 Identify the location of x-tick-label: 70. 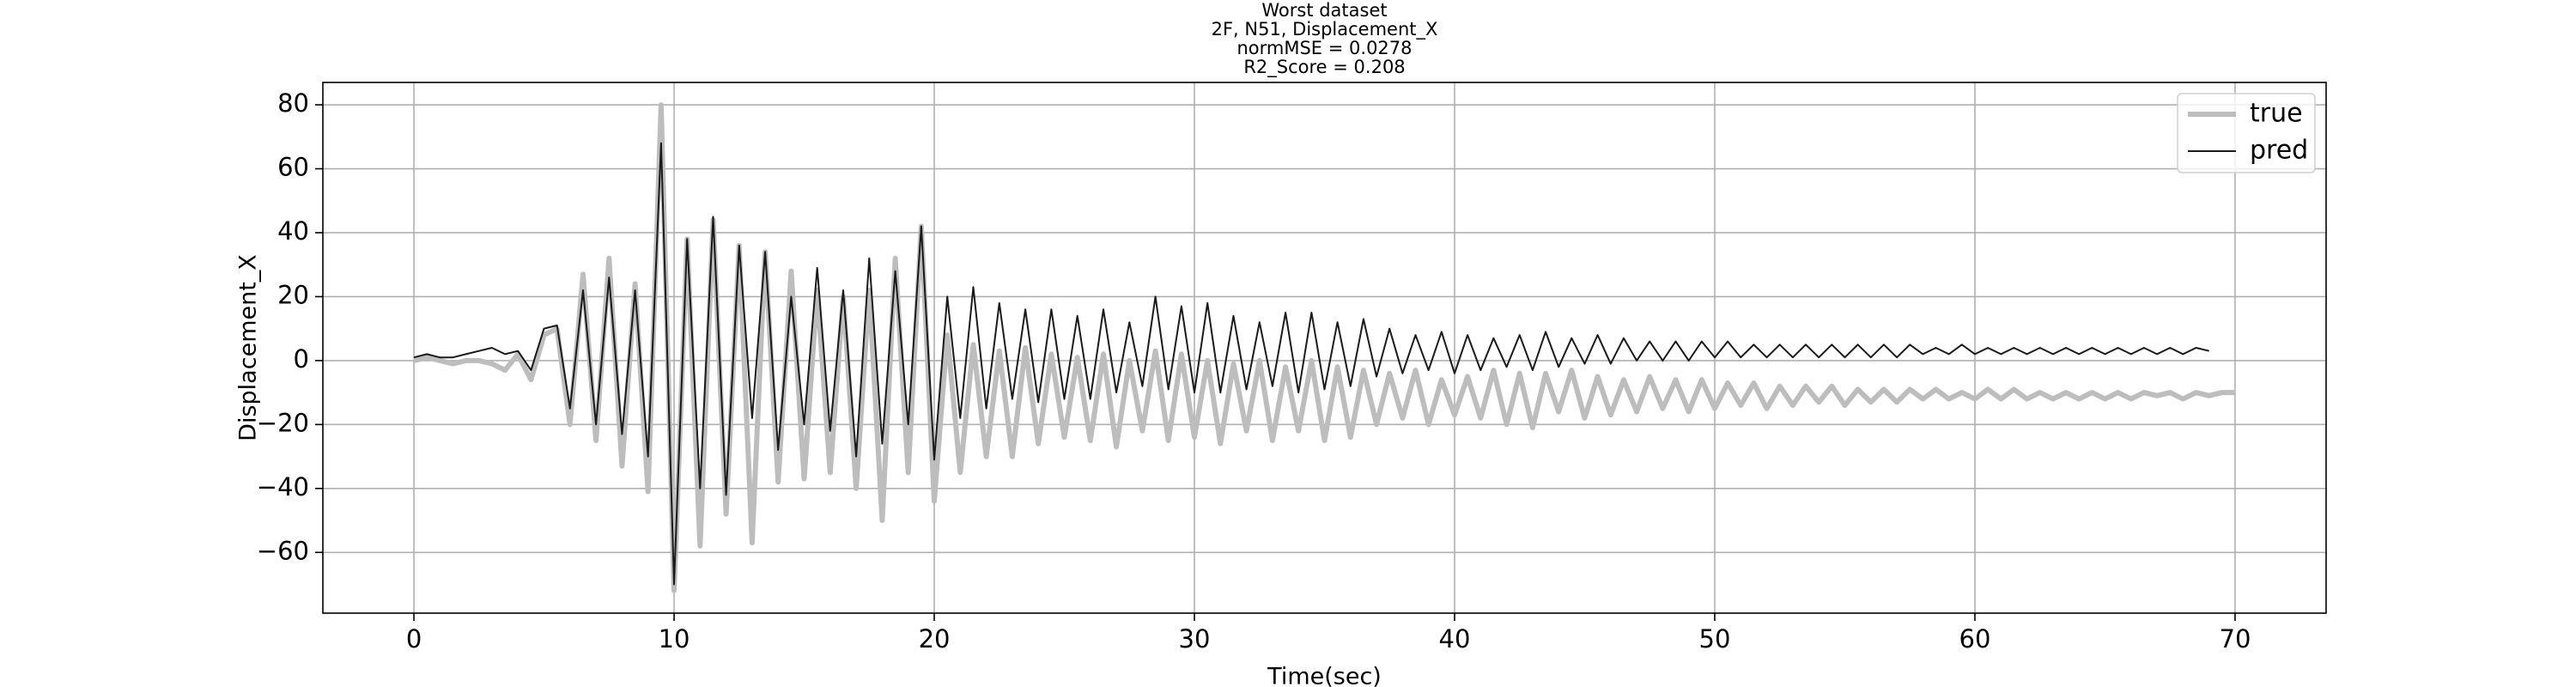
(2236, 639).